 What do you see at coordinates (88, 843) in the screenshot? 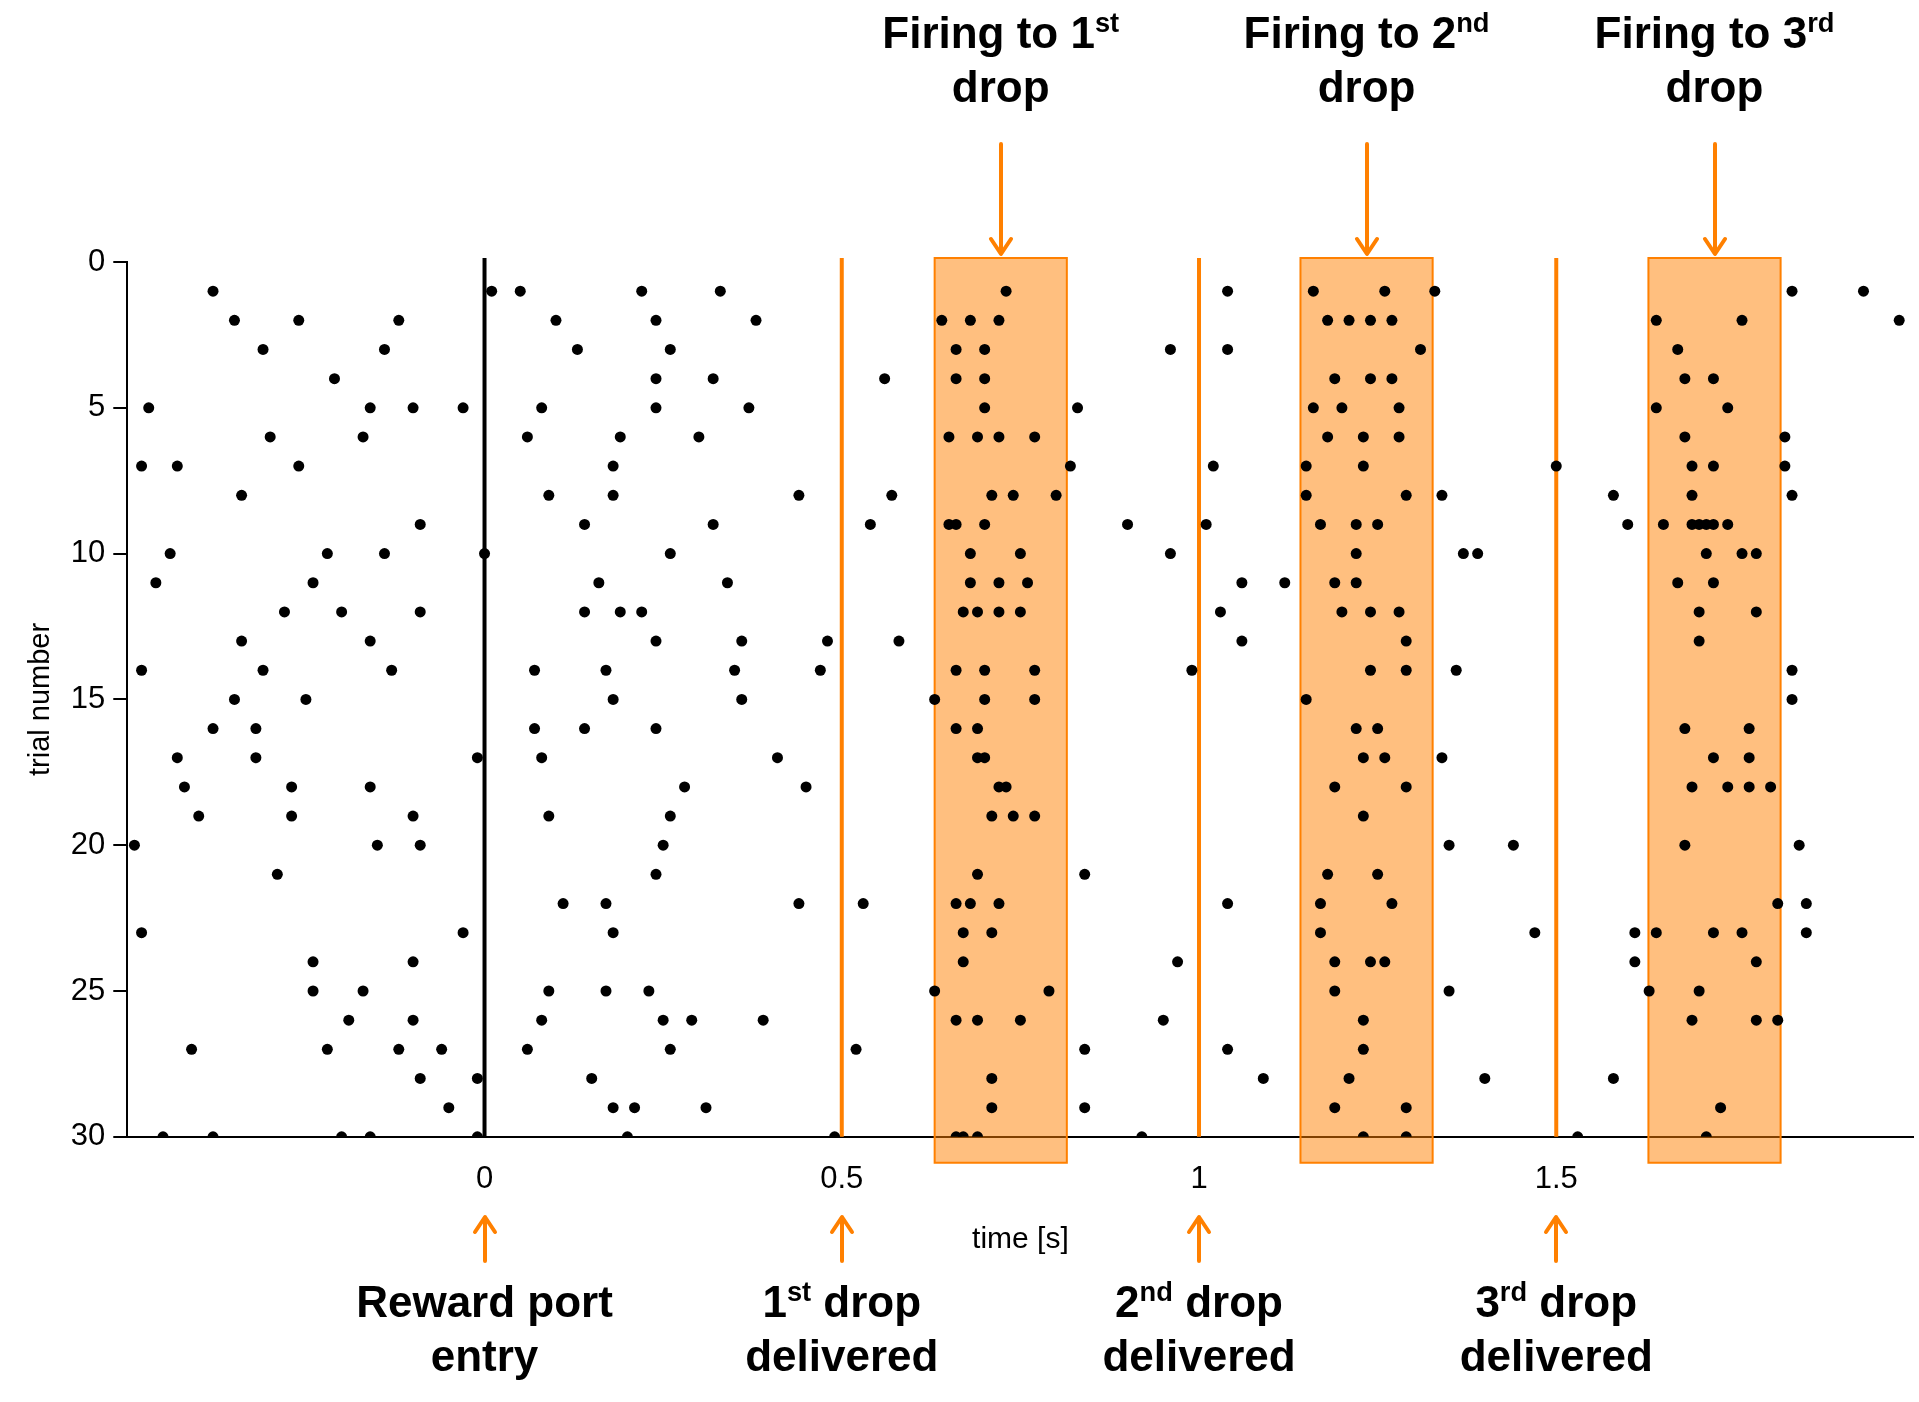
I see `y-tick-label: 20` at bounding box center [88, 843].